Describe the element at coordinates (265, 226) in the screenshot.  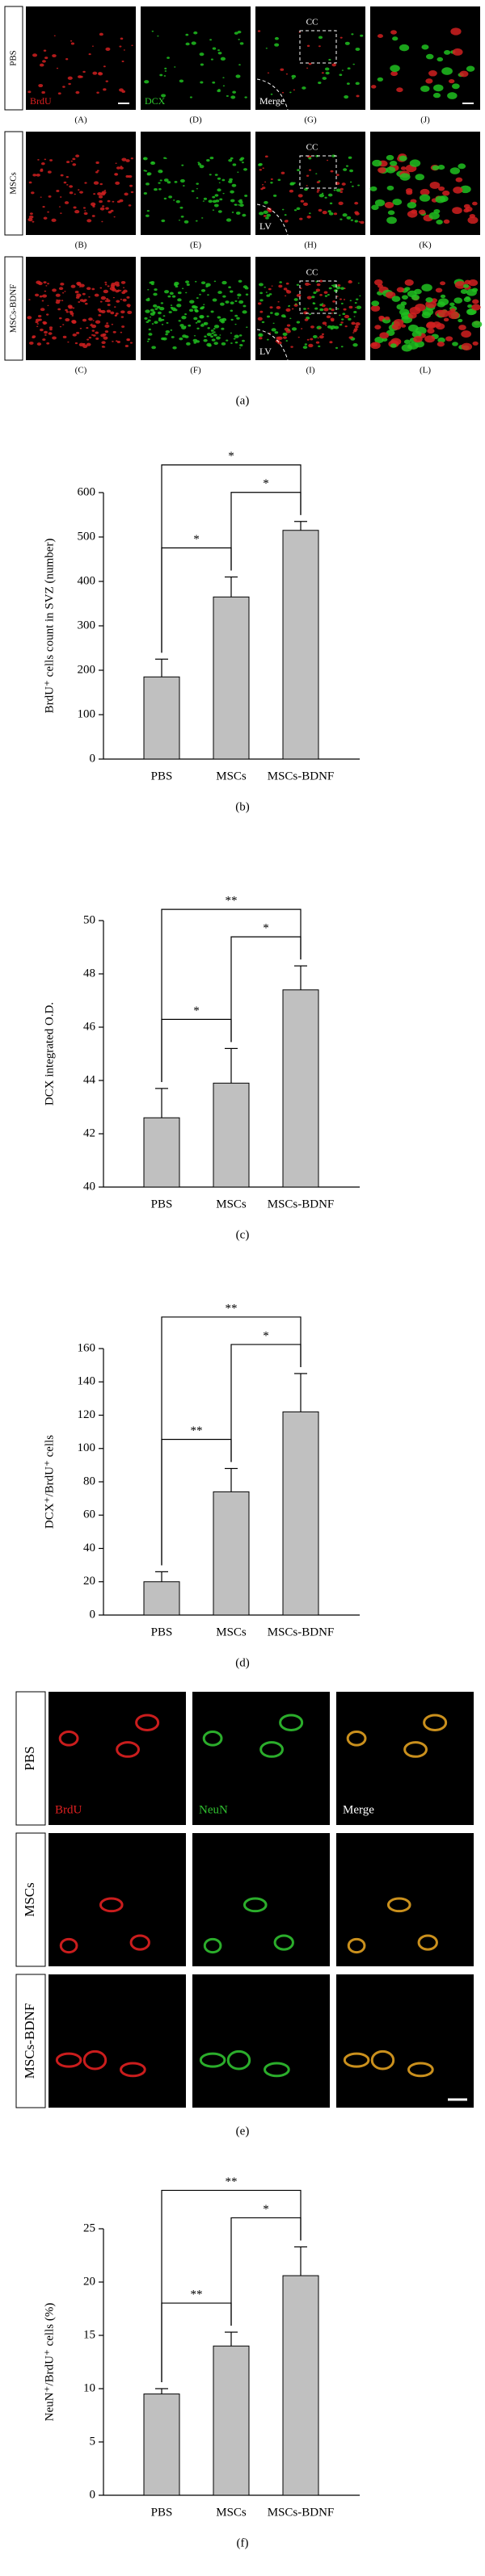
I see `channel-label: LV` at that location.